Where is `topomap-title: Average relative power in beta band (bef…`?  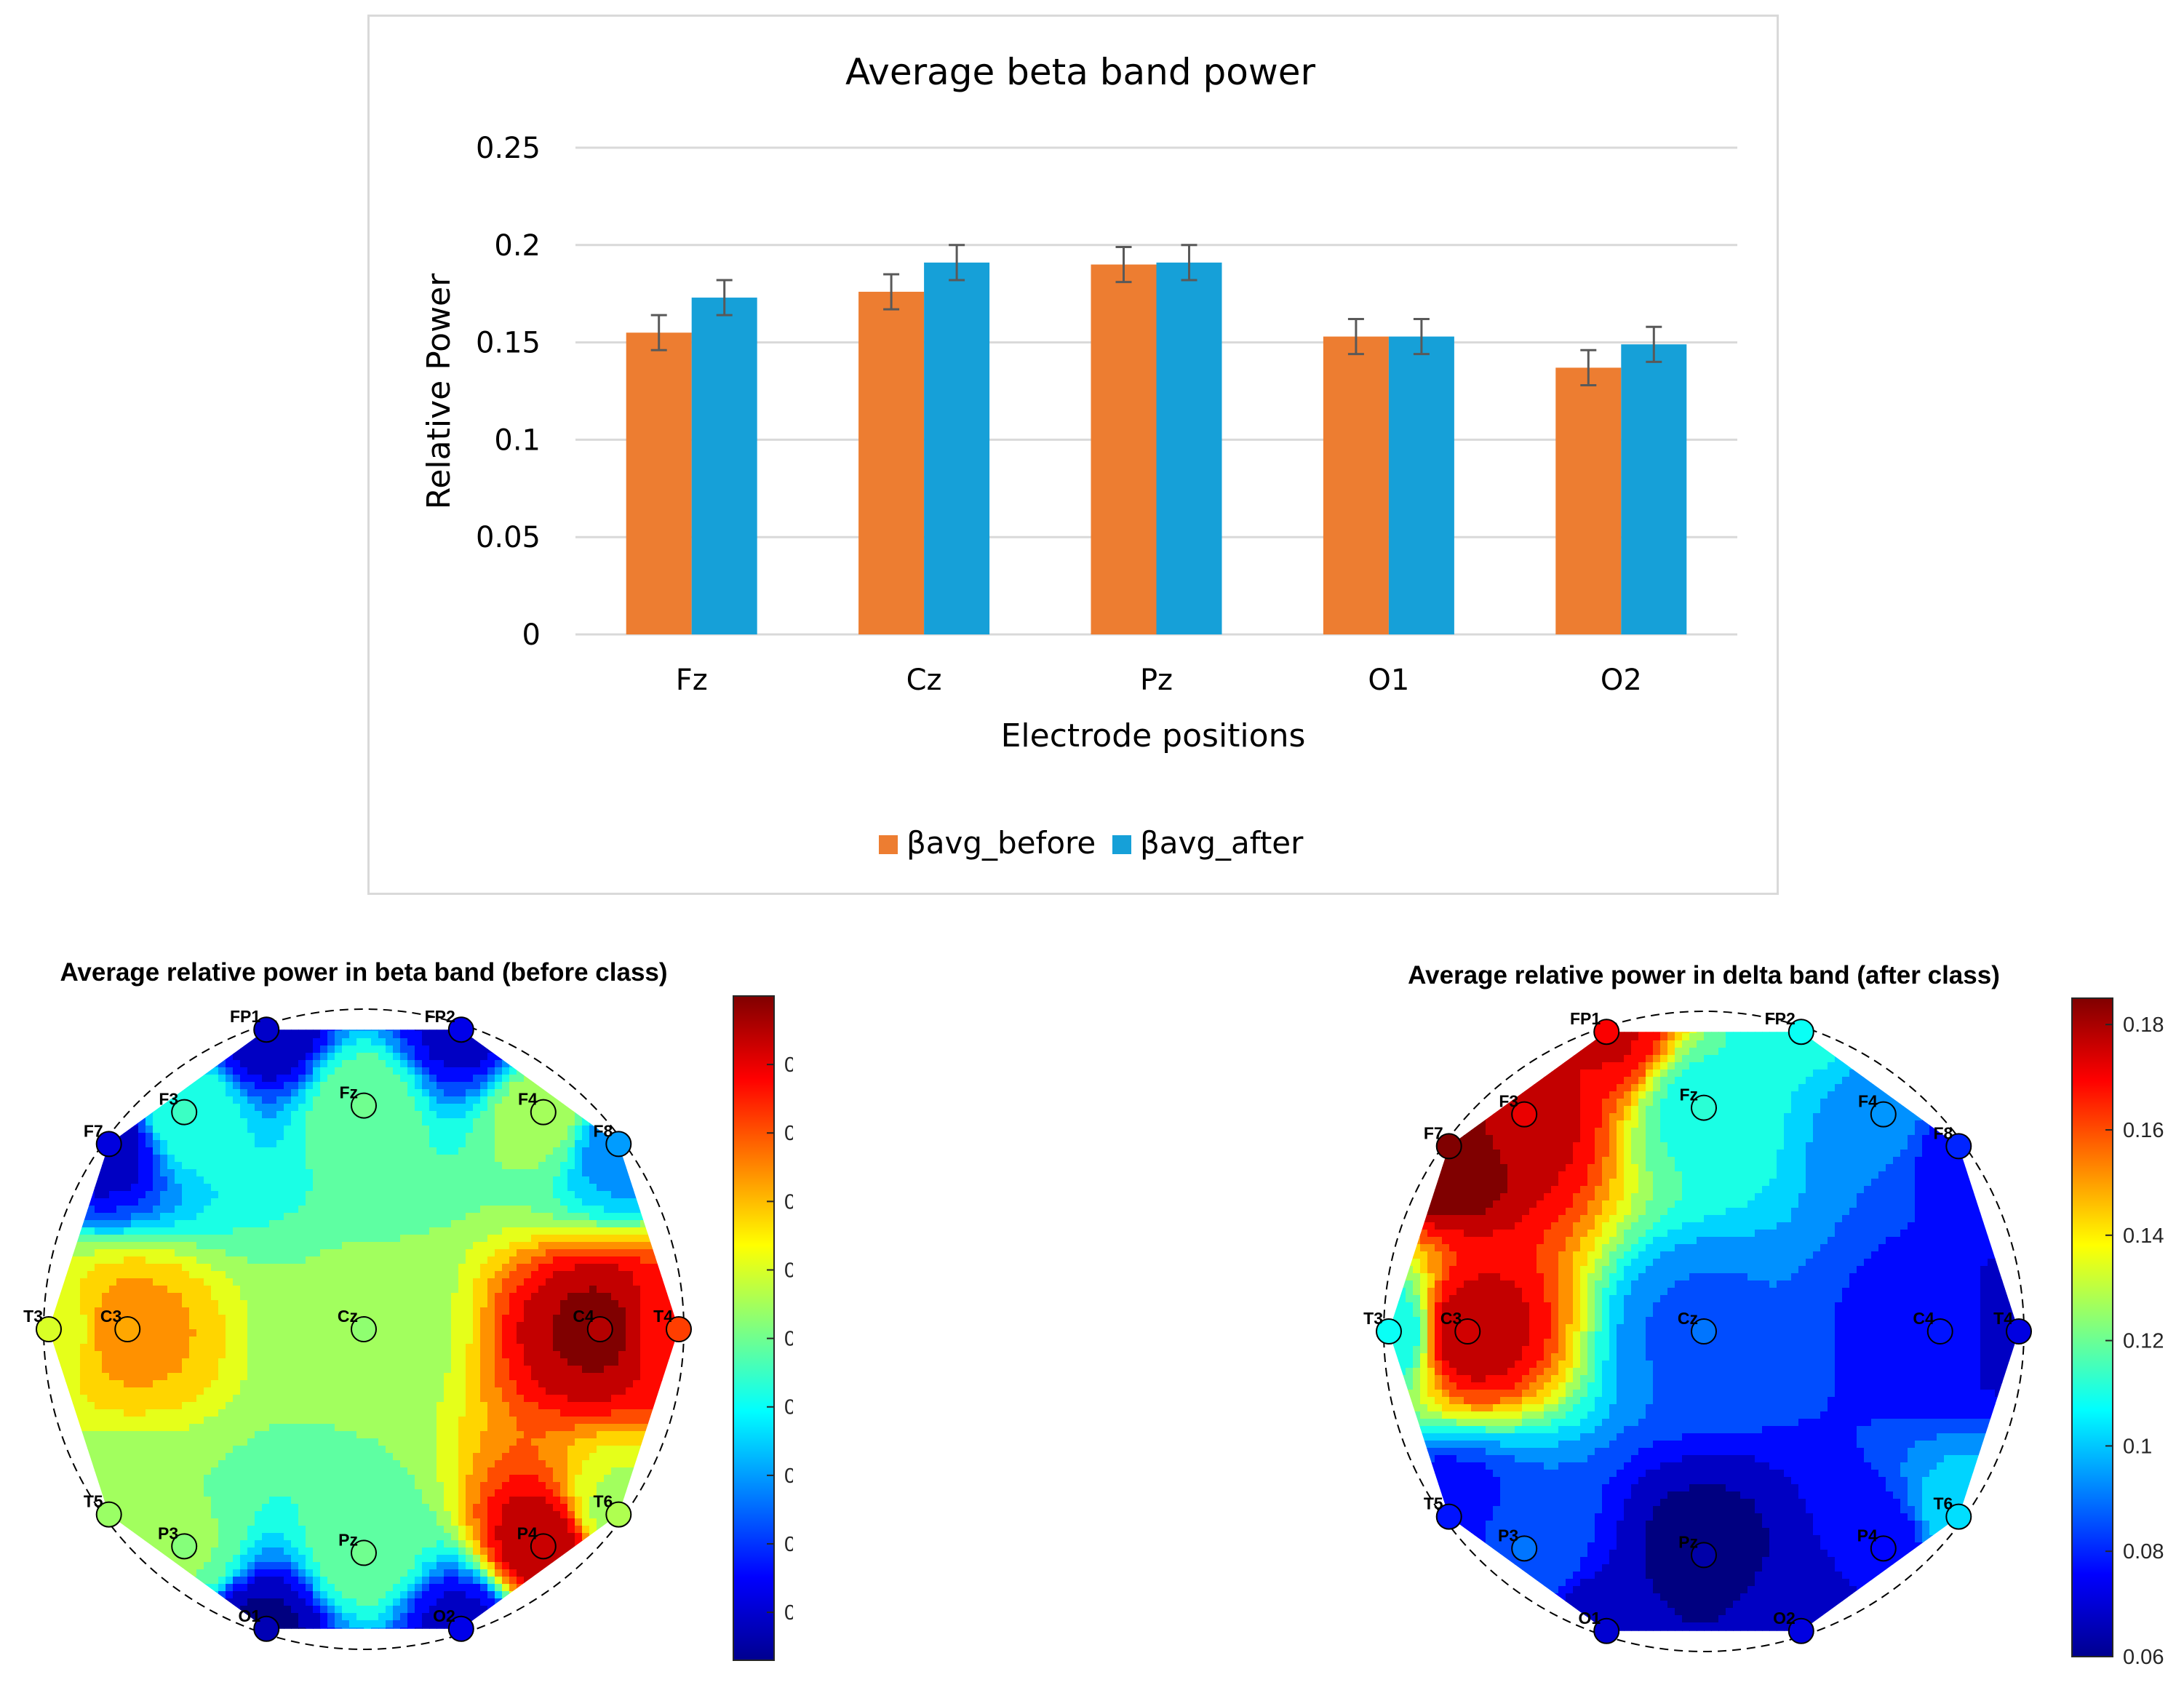 topomap-title: Average relative power in beta band (bef… is located at coordinates (363, 972).